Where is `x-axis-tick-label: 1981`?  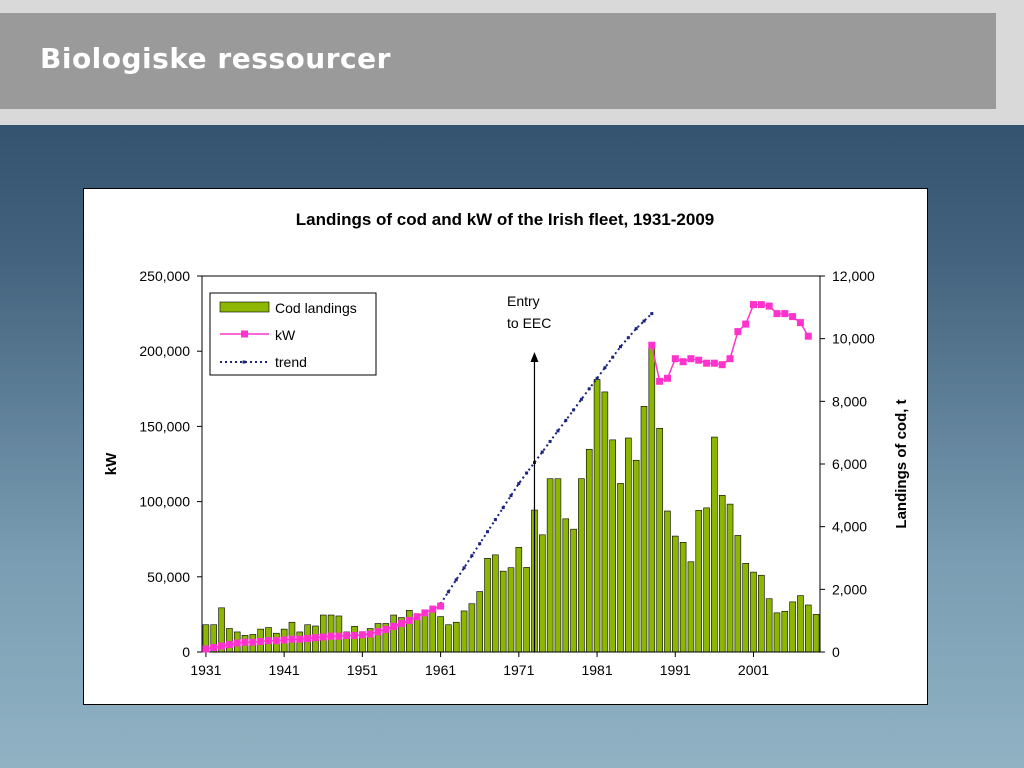 x-axis-tick-label: 1981 is located at coordinates (596, 670).